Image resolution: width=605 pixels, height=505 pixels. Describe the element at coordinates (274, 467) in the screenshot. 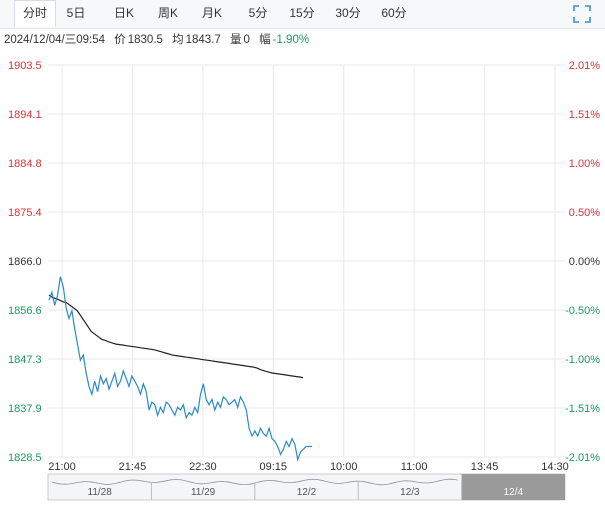

I see `x-tick: 09:15` at that location.